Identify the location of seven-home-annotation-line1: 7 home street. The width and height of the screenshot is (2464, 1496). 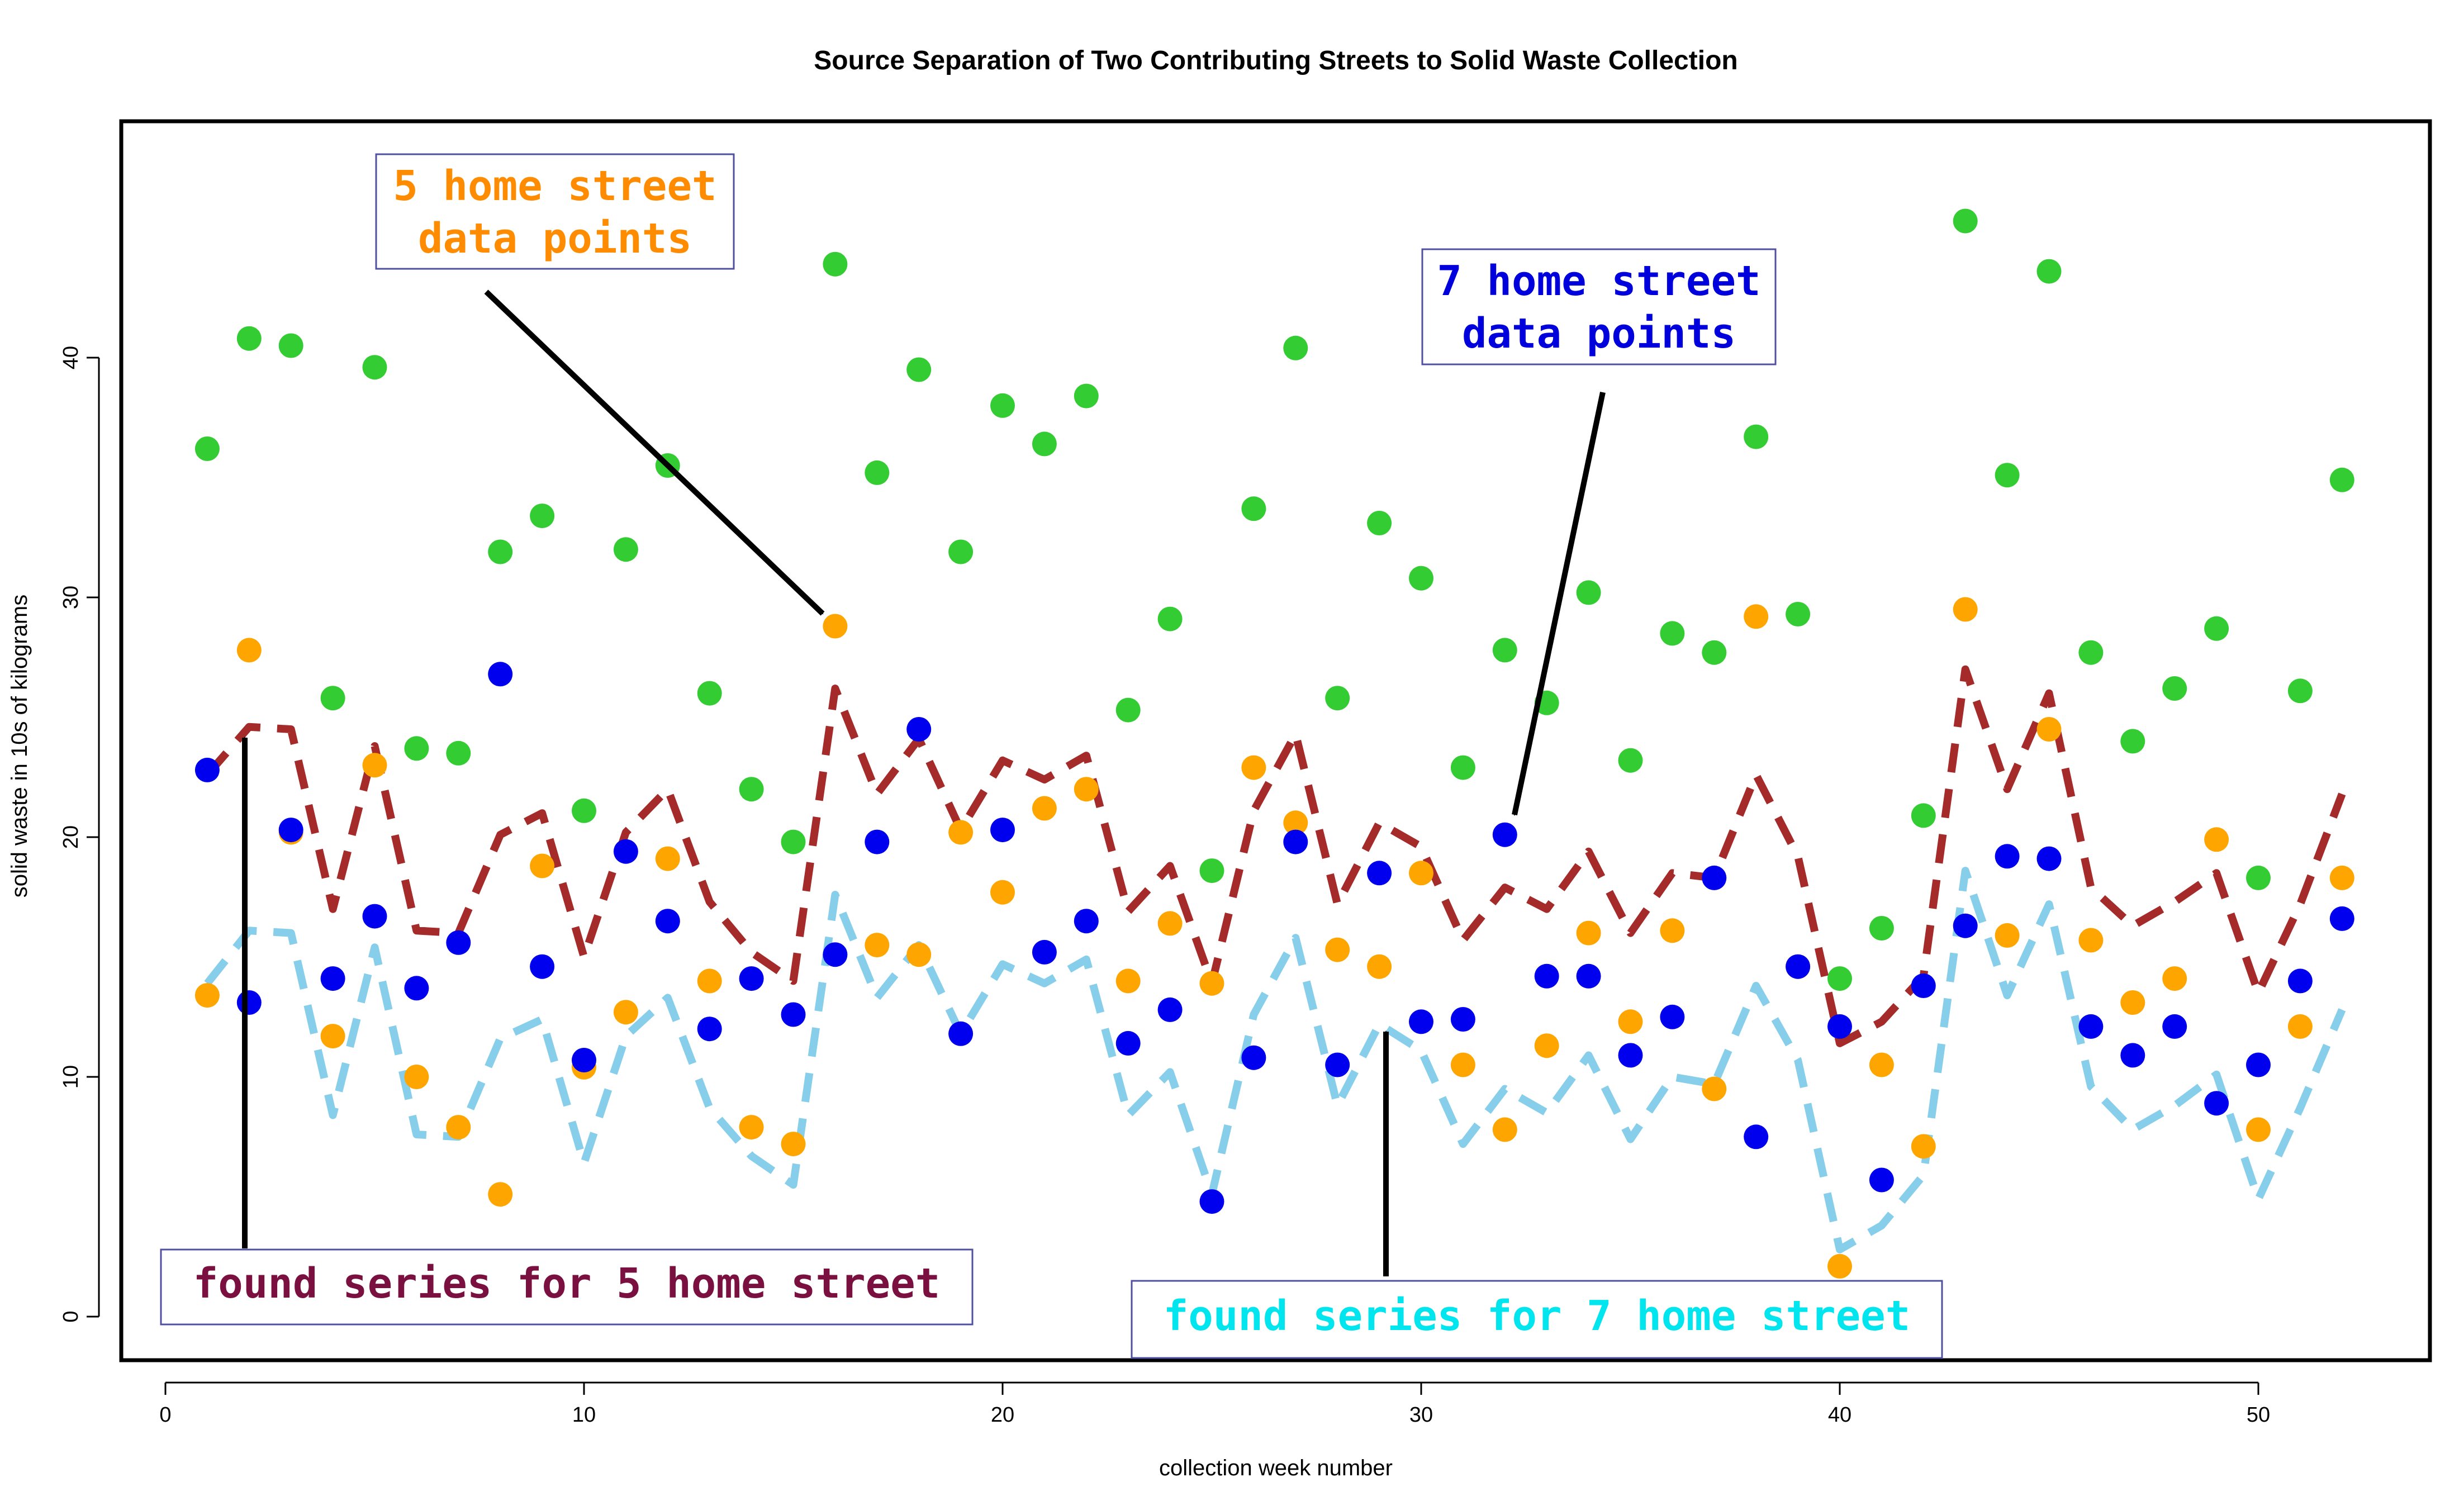
(1599, 281).